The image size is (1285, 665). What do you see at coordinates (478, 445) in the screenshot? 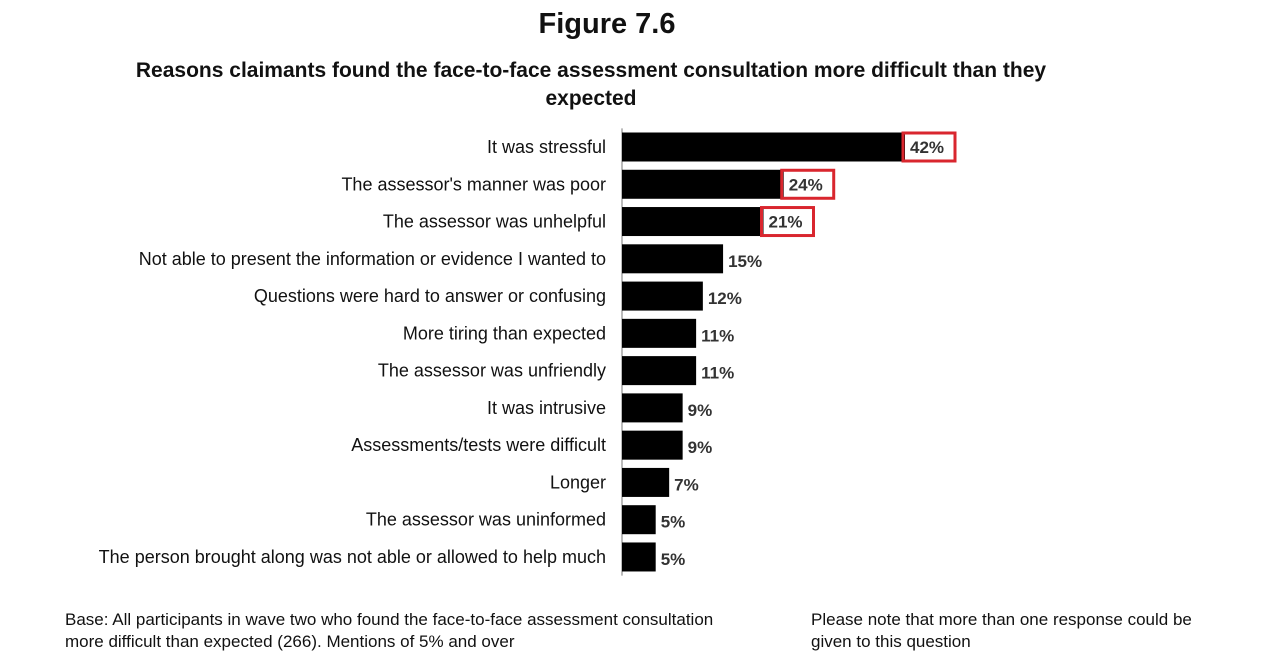
I see `category-label: Assessments/tests were difficult` at bounding box center [478, 445].